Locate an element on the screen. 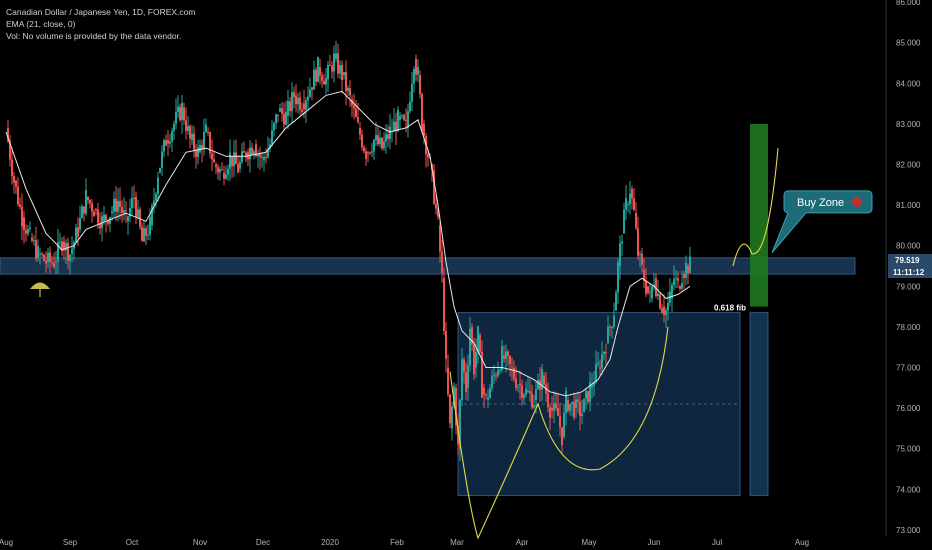  x-tick-label: Mar is located at coordinates (457, 542).